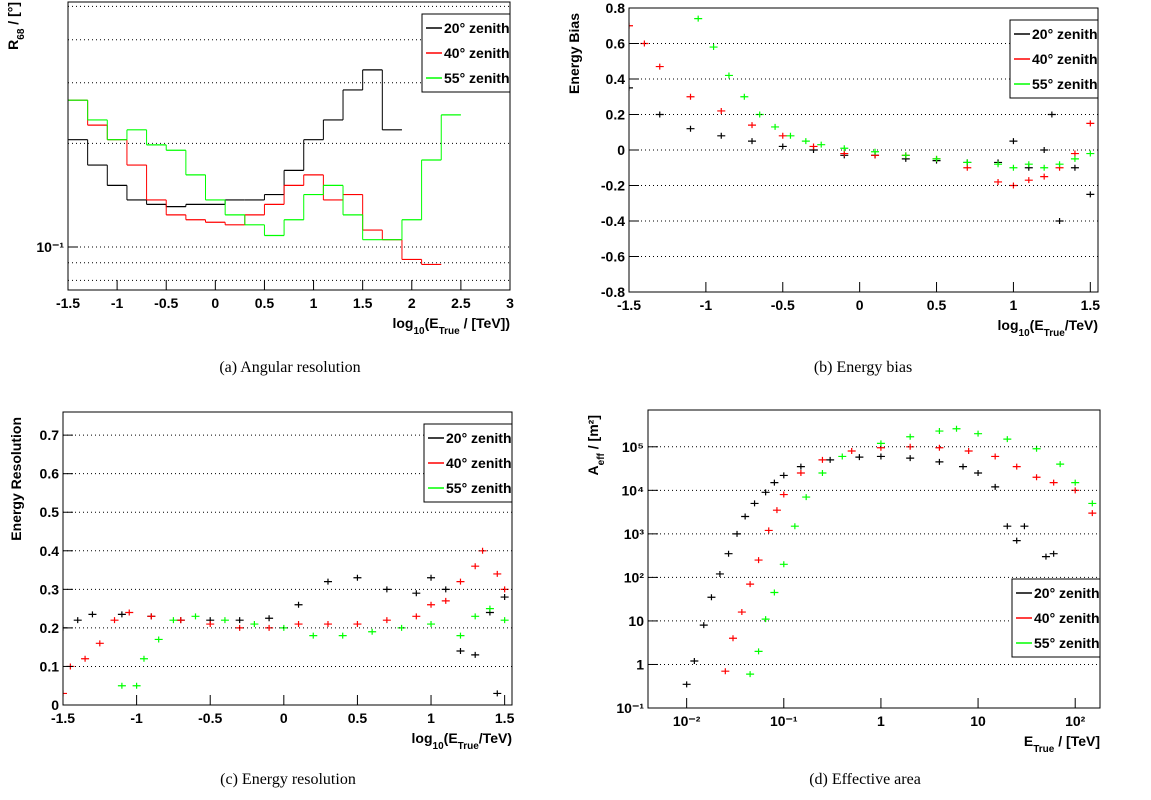 The width and height of the screenshot is (1151, 800). I want to click on y-tick-label: 10³, so click(634, 534).